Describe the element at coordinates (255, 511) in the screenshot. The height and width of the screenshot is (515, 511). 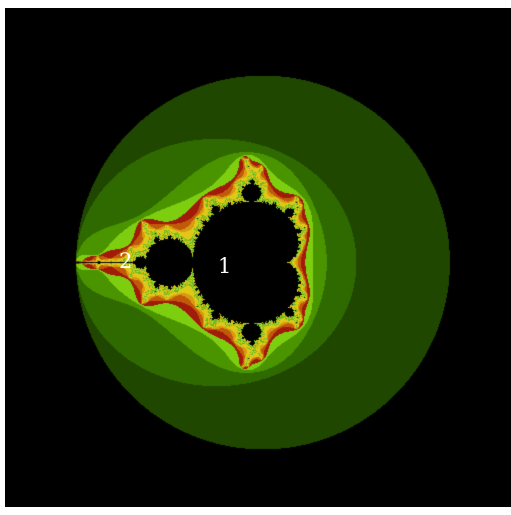
I see `frame-border-bottom` at that location.